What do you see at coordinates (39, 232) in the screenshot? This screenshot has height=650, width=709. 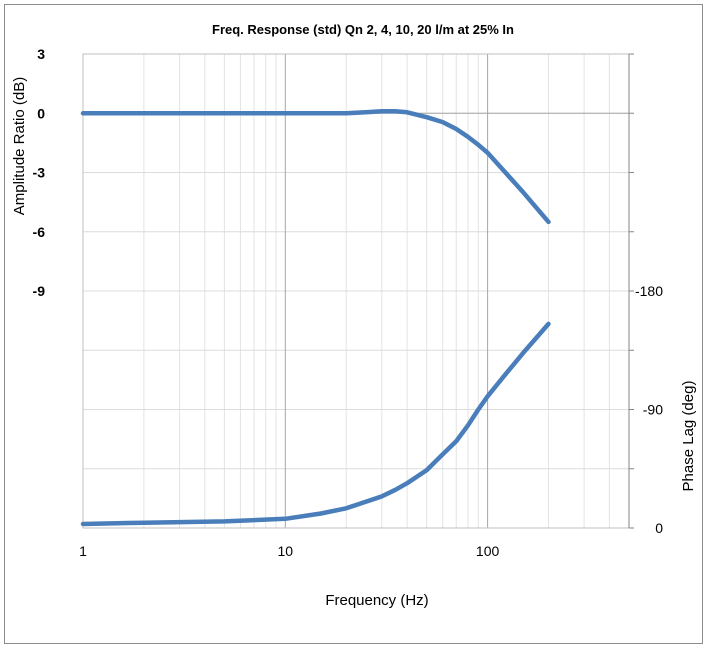 I see `left-axis-tick-label: -6` at bounding box center [39, 232].